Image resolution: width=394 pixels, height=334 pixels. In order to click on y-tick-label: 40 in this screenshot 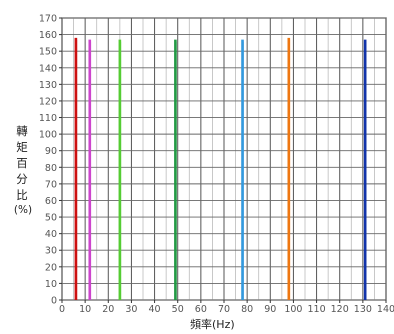, I will do `click(51, 234)`.